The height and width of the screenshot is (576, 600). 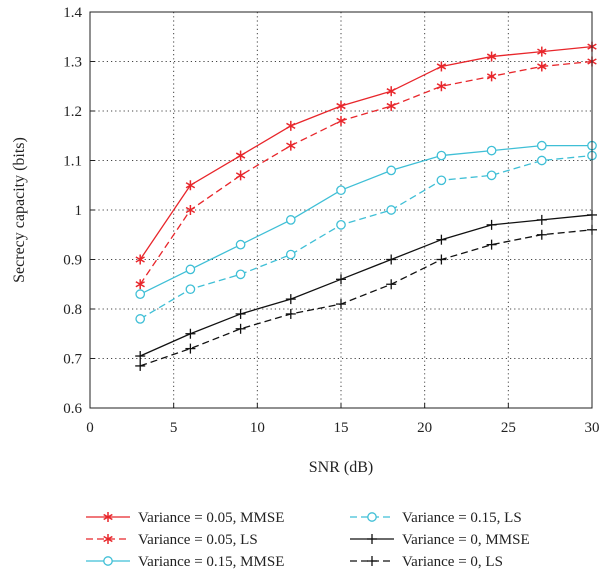 What do you see at coordinates (466, 540) in the screenshot?
I see `legend-label: Variance = 0, MMSE` at bounding box center [466, 540].